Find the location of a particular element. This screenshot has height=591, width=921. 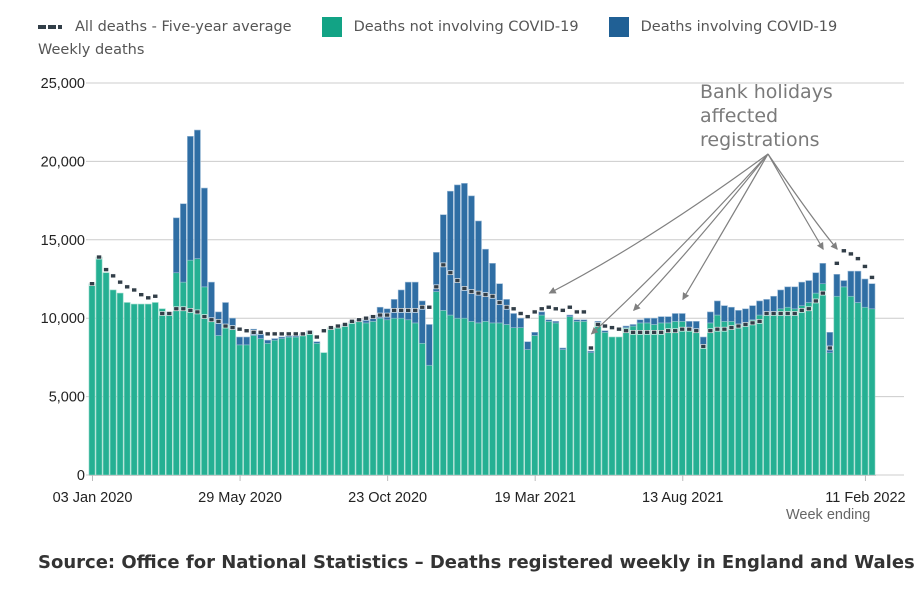

legend-item-covid: Deaths involving COVID-19 is located at coordinates (722, 27).